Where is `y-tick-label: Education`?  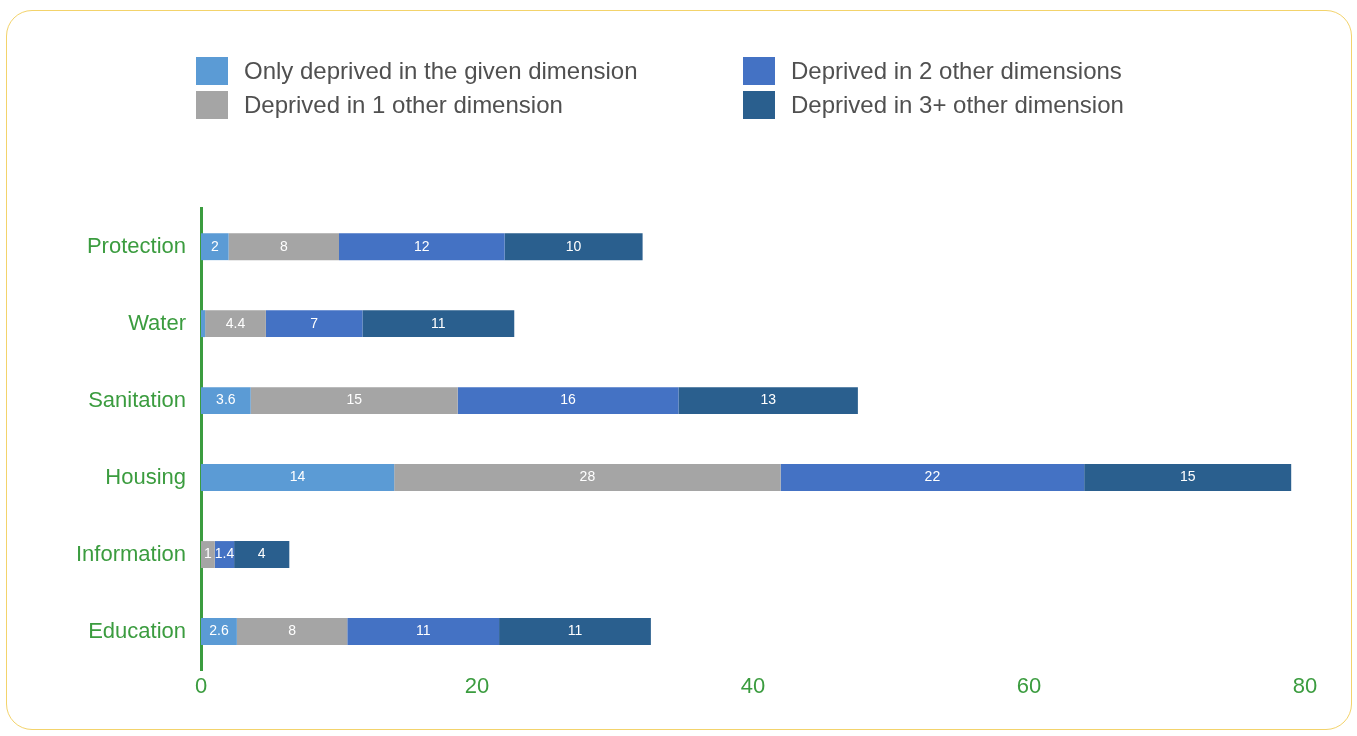 y-tick-label: Education is located at coordinates (137, 630).